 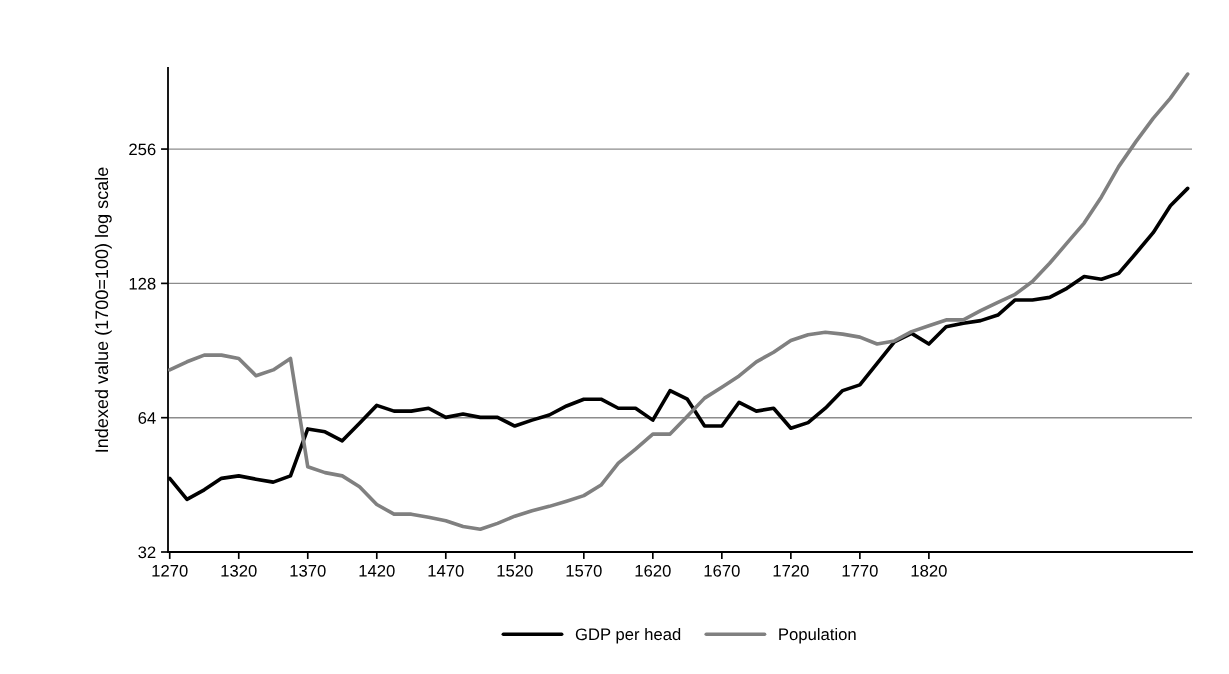 What do you see at coordinates (446, 570) in the screenshot?
I see `x-tick-label: 1470` at bounding box center [446, 570].